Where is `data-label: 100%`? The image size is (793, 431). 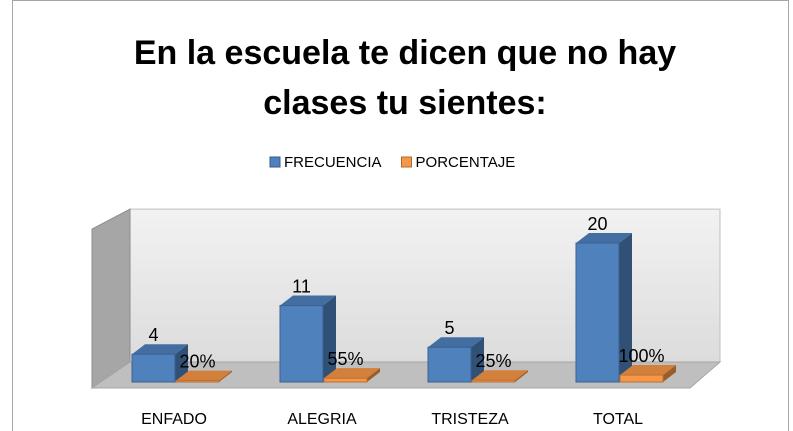 data-label: 100% is located at coordinates (641, 356).